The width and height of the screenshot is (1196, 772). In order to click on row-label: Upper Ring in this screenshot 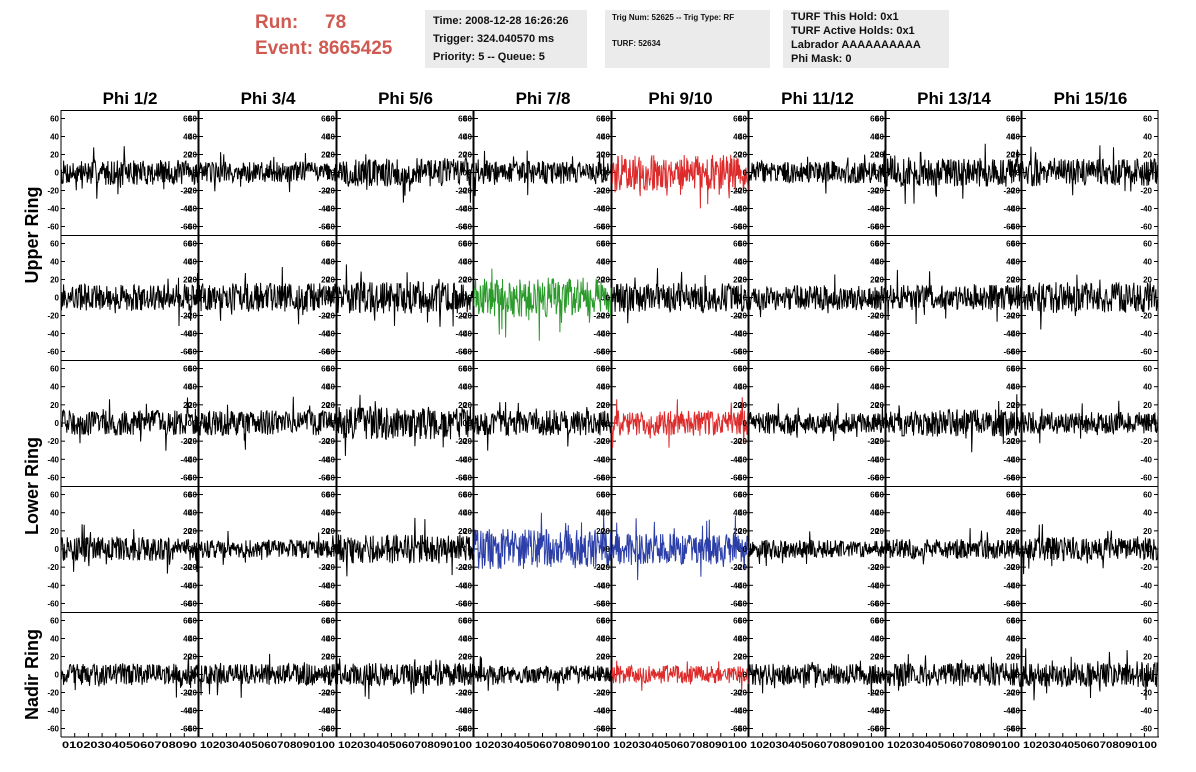, I will do `click(32, 235)`.